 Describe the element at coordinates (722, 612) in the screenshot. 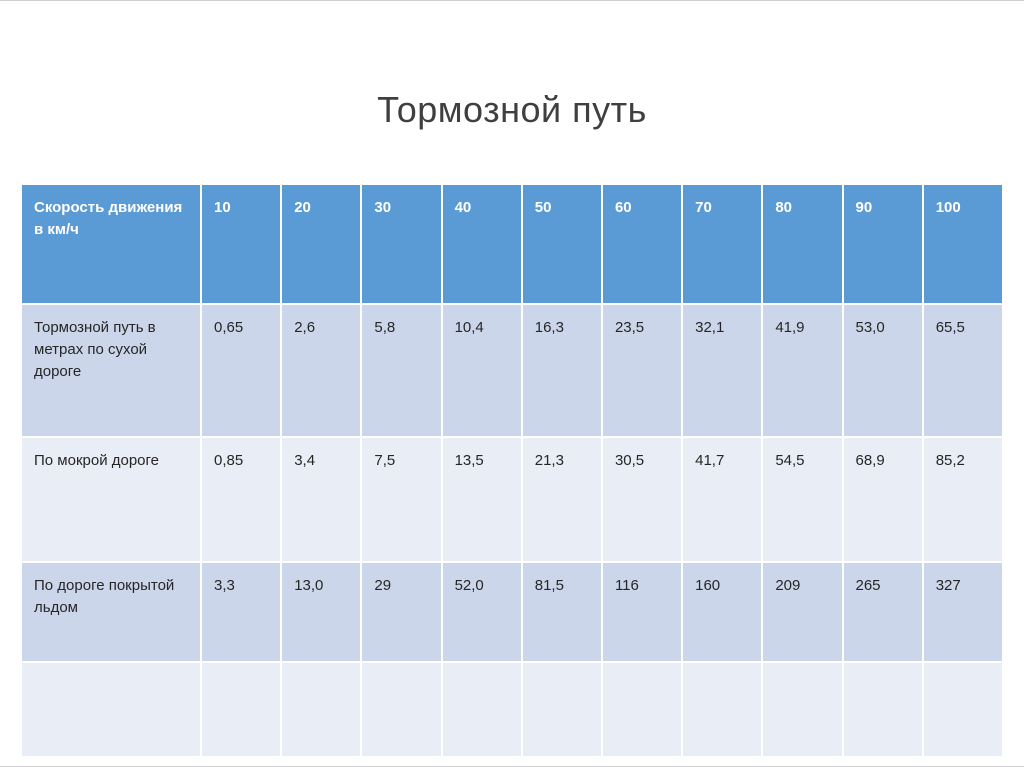

I see `value-cell: 160` at that location.